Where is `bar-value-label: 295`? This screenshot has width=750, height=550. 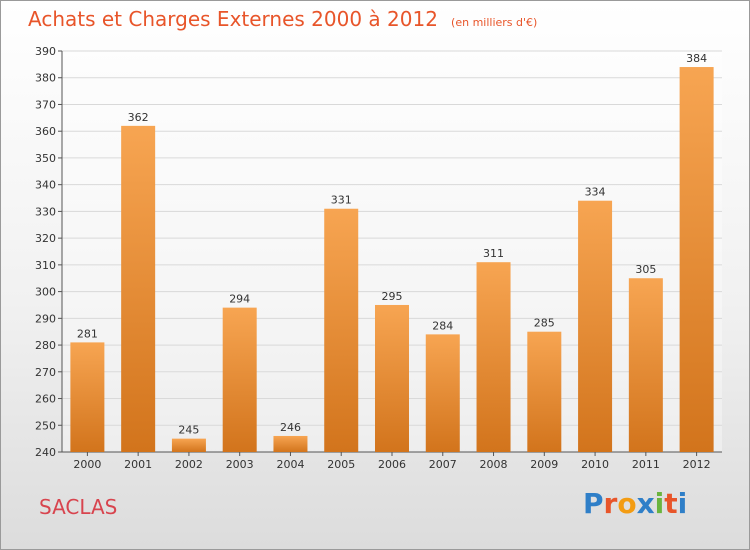 bar-value-label: 295 is located at coordinates (392, 296).